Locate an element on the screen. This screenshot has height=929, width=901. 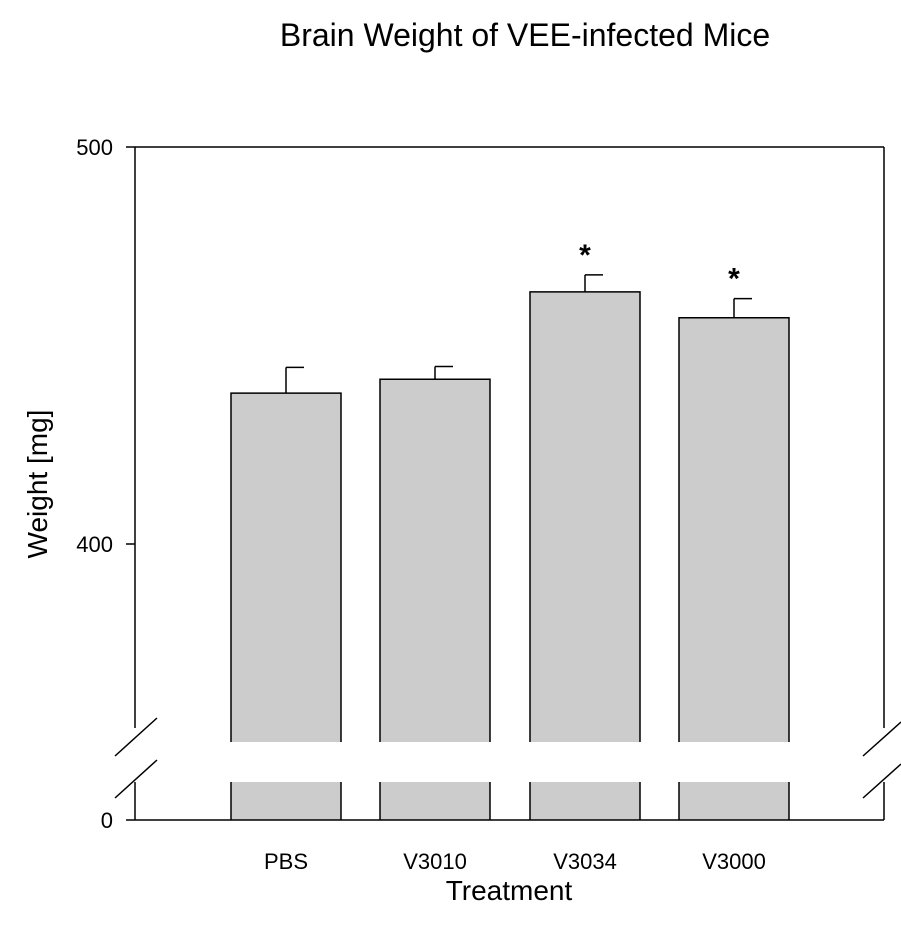
x-tick-labels: PBS V3010 V3034 V3000 is located at coordinates (515, 861).